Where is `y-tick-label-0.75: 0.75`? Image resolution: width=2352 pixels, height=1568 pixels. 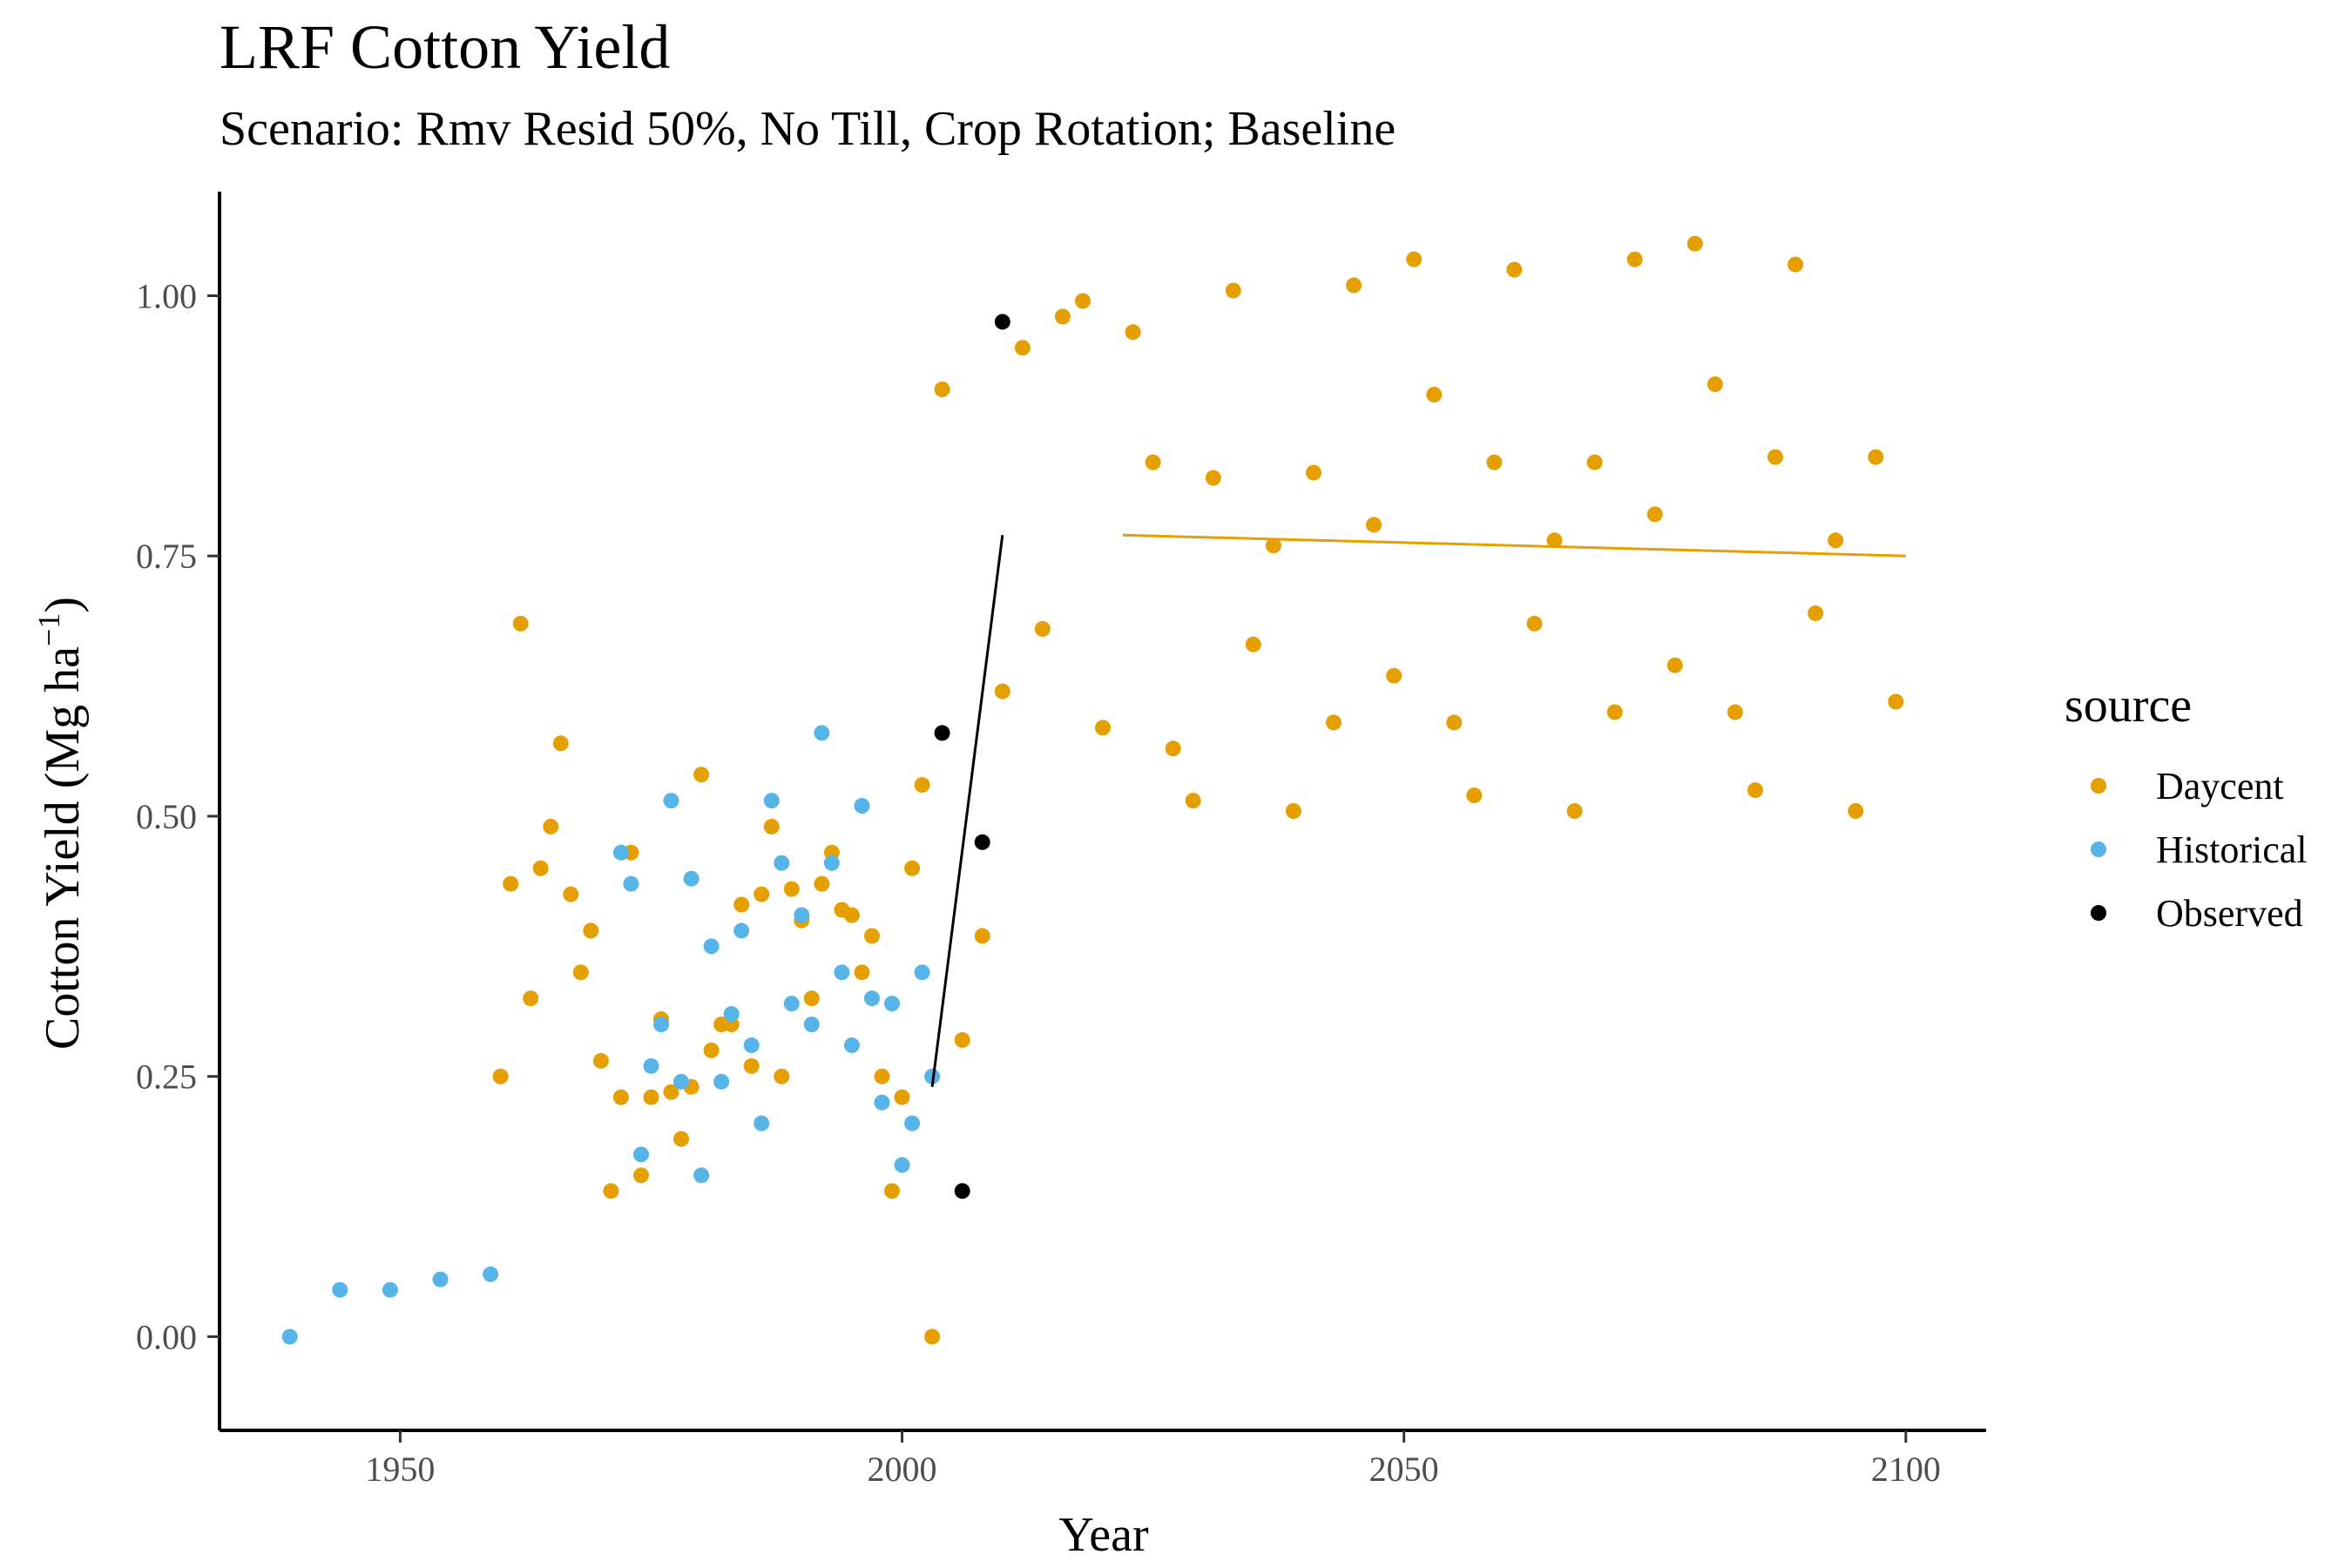
y-tick-label-0.75: 0.75 is located at coordinates (166, 556).